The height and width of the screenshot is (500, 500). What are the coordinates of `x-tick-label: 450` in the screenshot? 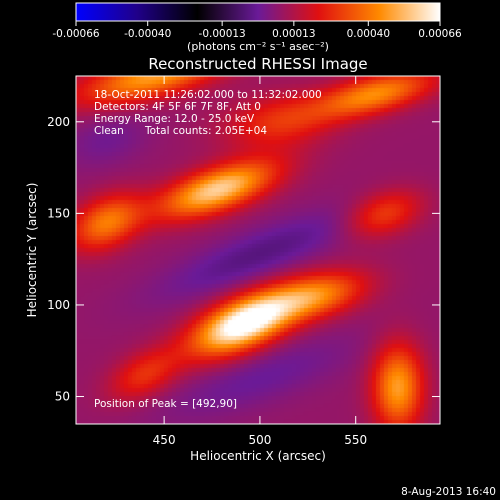 It's located at (164, 440).